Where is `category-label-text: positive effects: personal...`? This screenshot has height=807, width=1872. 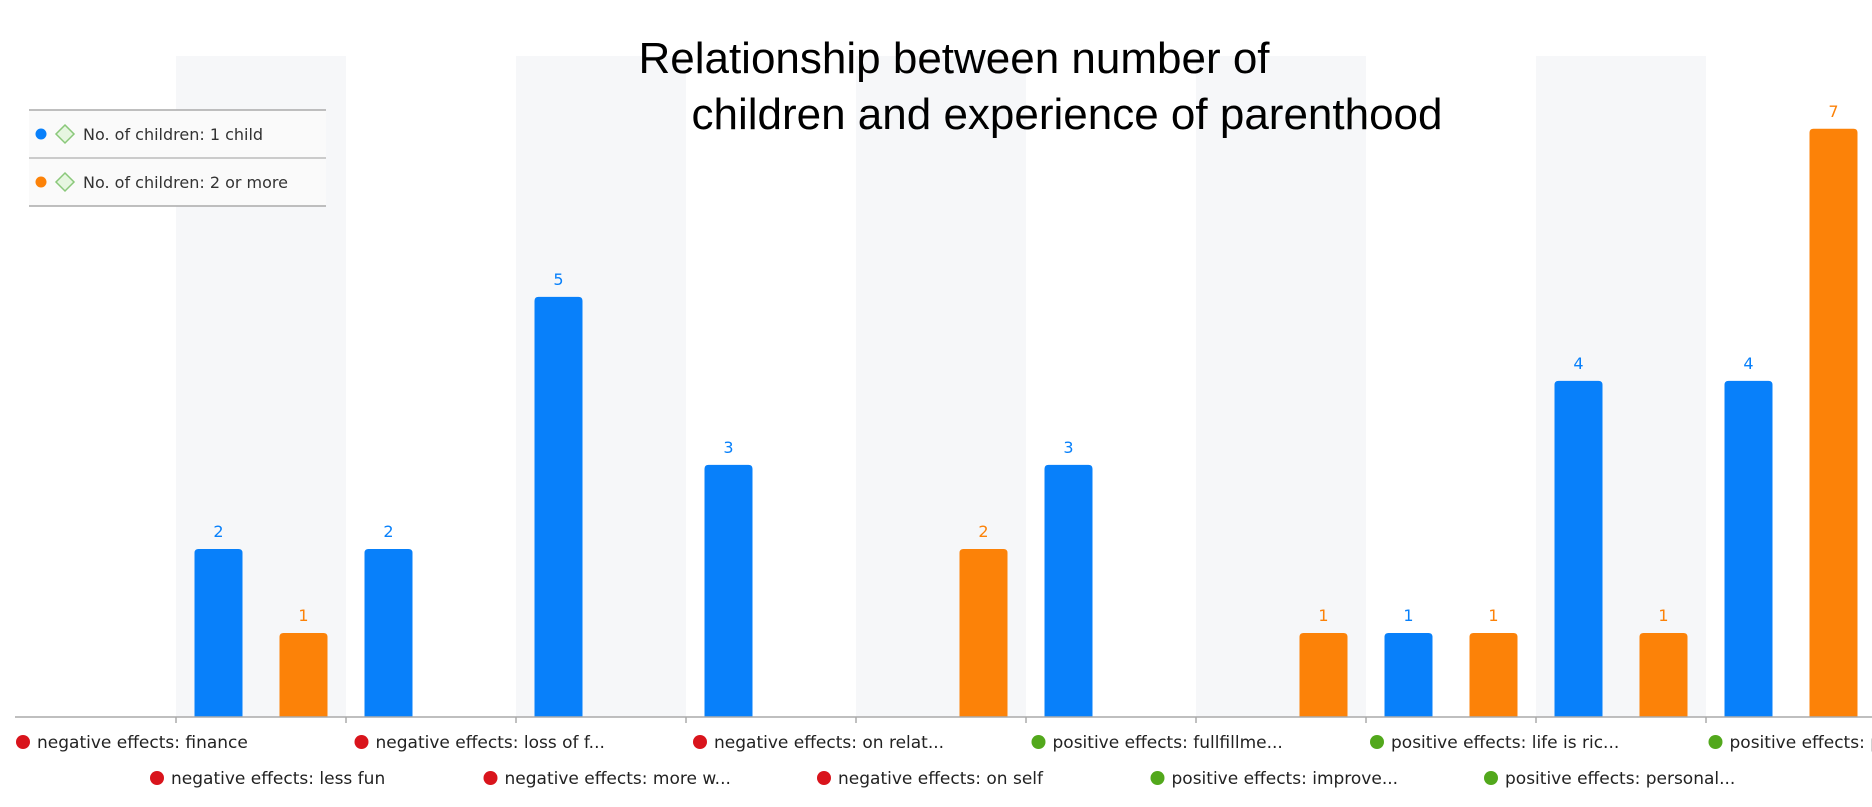 category-label-text: positive effects: personal... is located at coordinates (1620, 779).